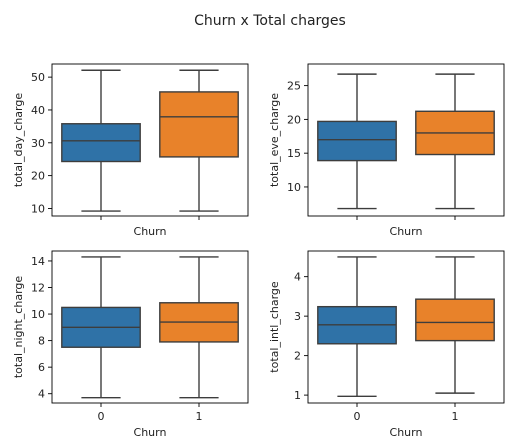 The height and width of the screenshot is (447, 523). I want to click on y-axis-label: total_intl_charge, so click(274, 327).